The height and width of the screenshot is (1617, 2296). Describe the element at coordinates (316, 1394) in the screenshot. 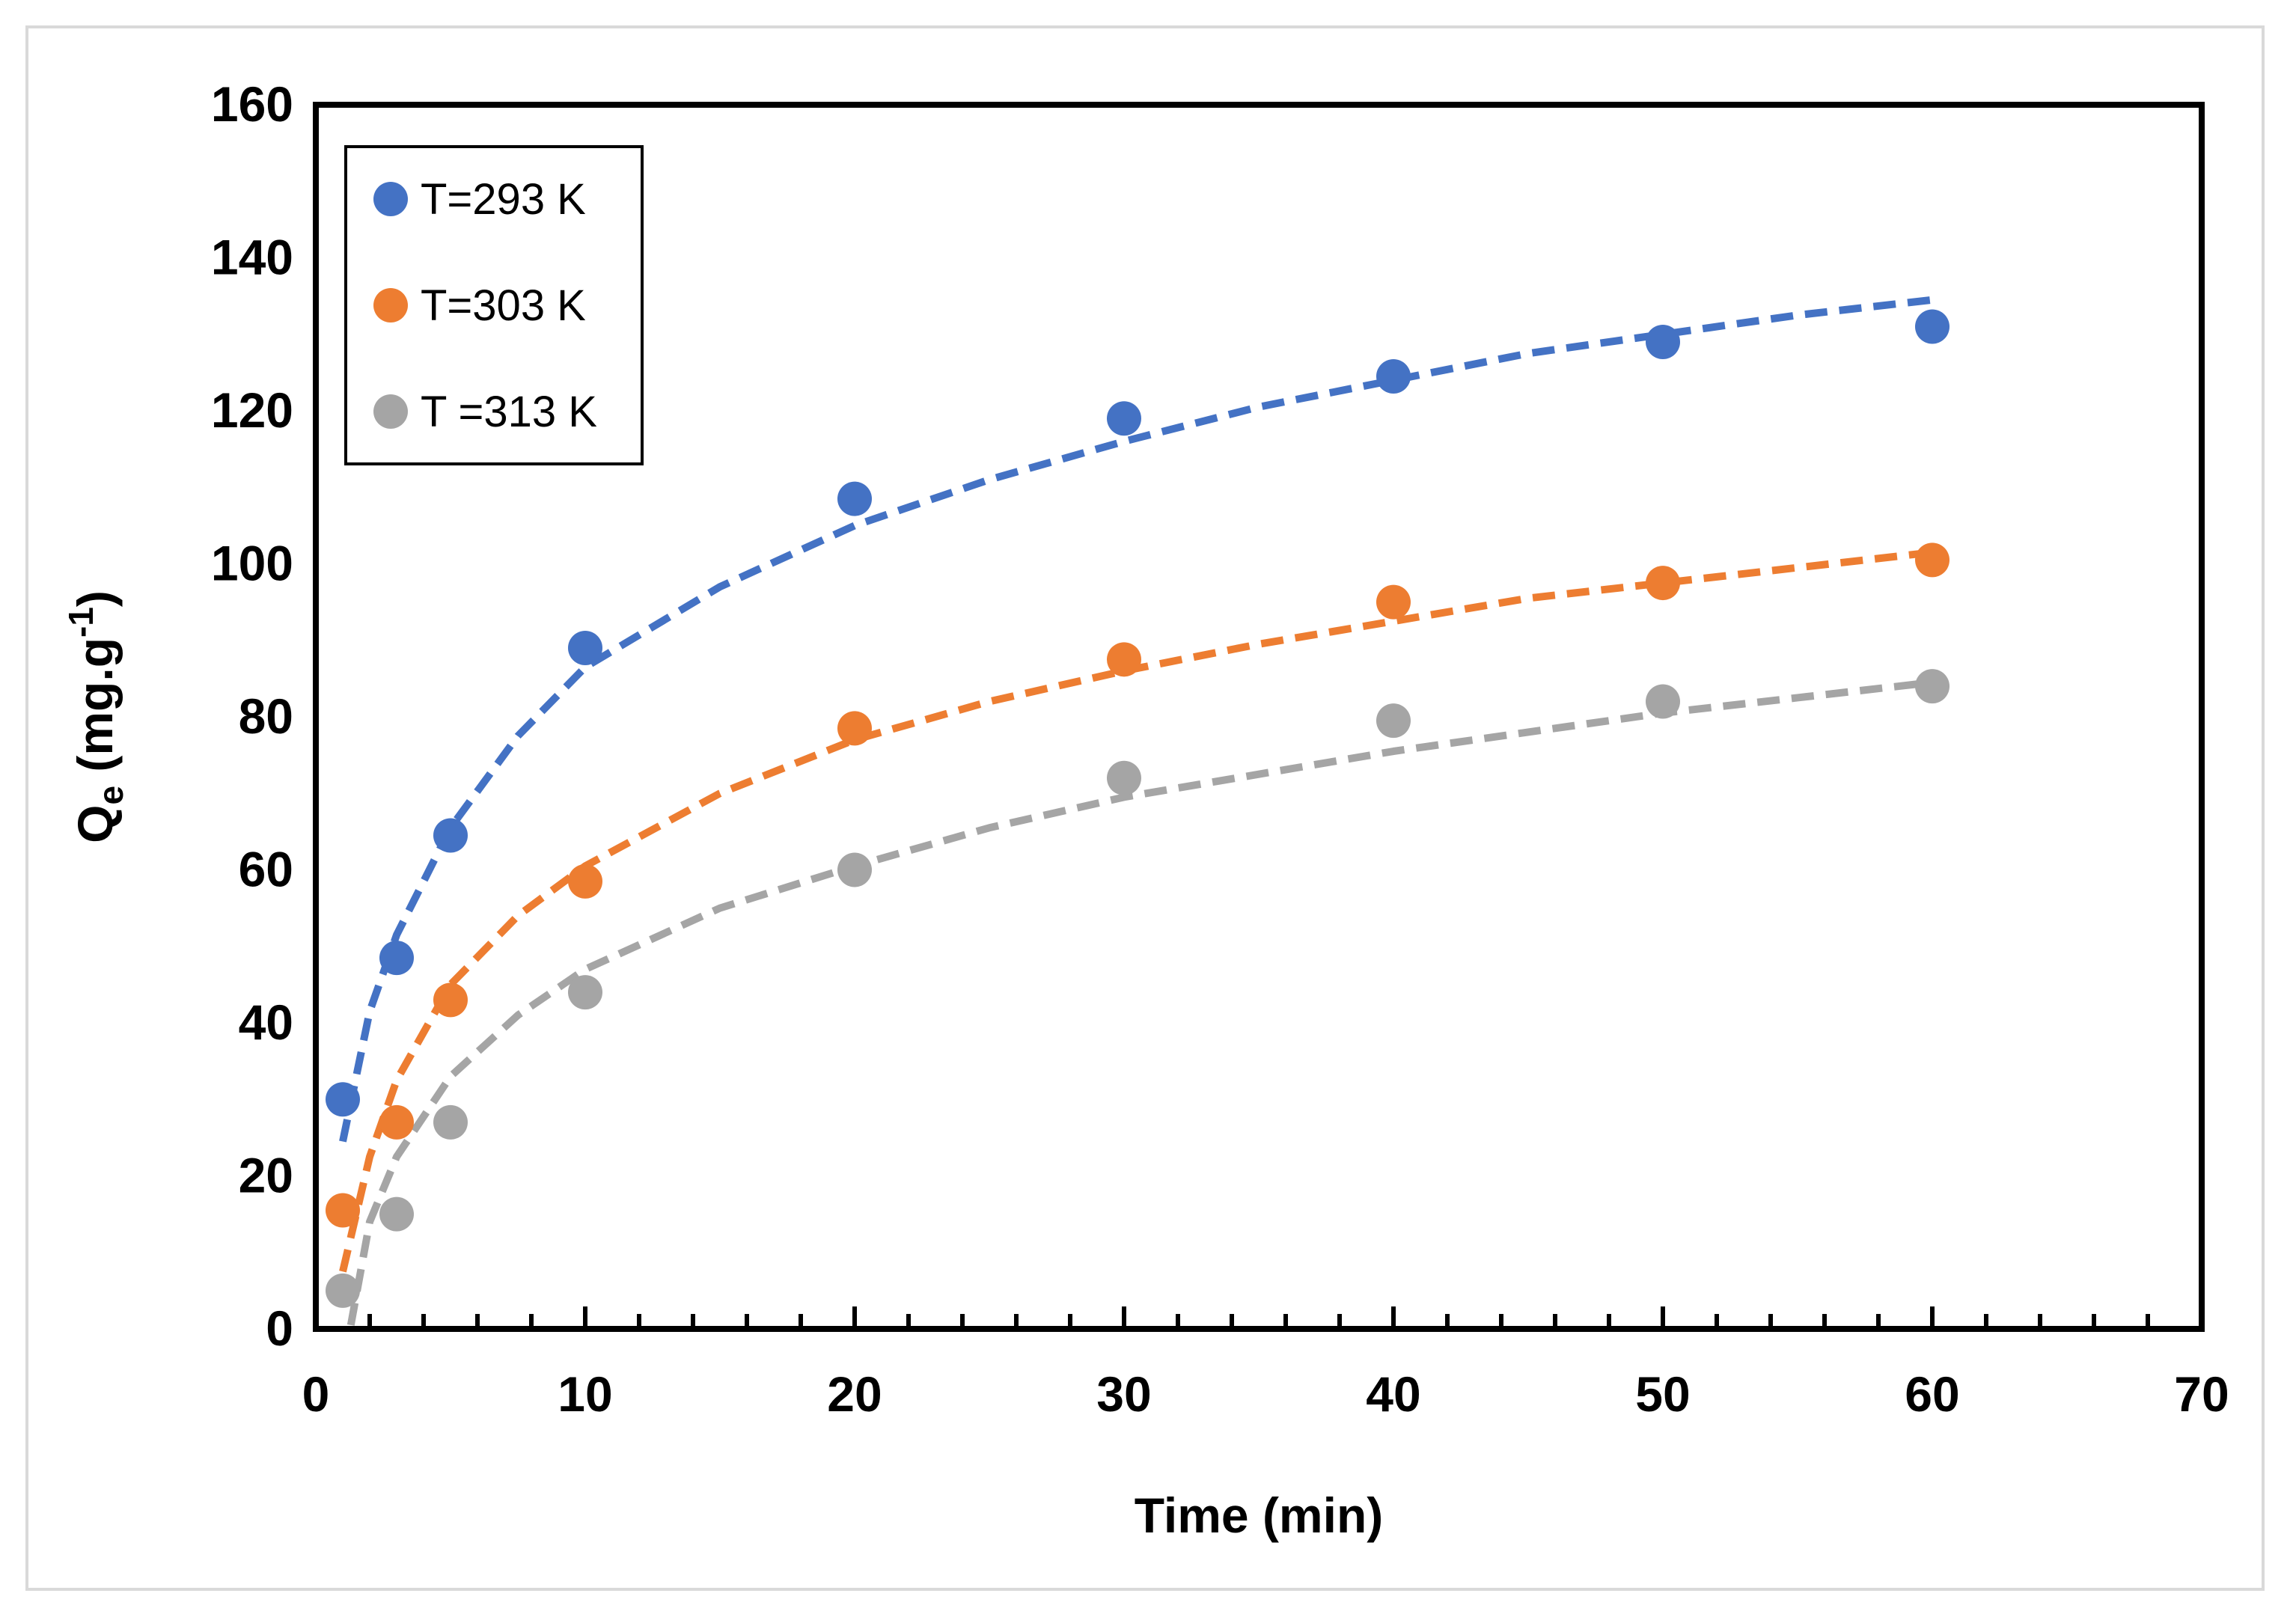

I see `x-tick-label: 0` at that location.